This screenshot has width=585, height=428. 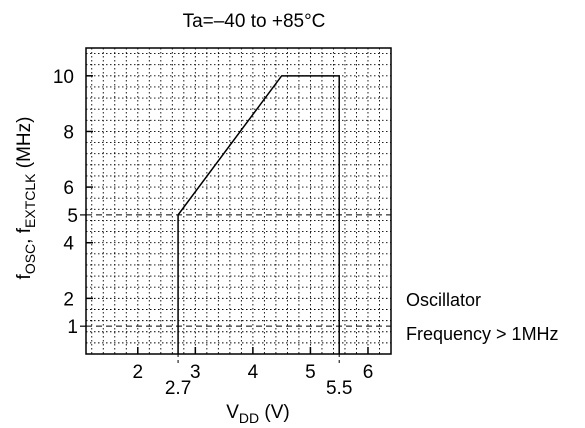 I want to click on y-extra-tick-label: 5, so click(x=72, y=216).